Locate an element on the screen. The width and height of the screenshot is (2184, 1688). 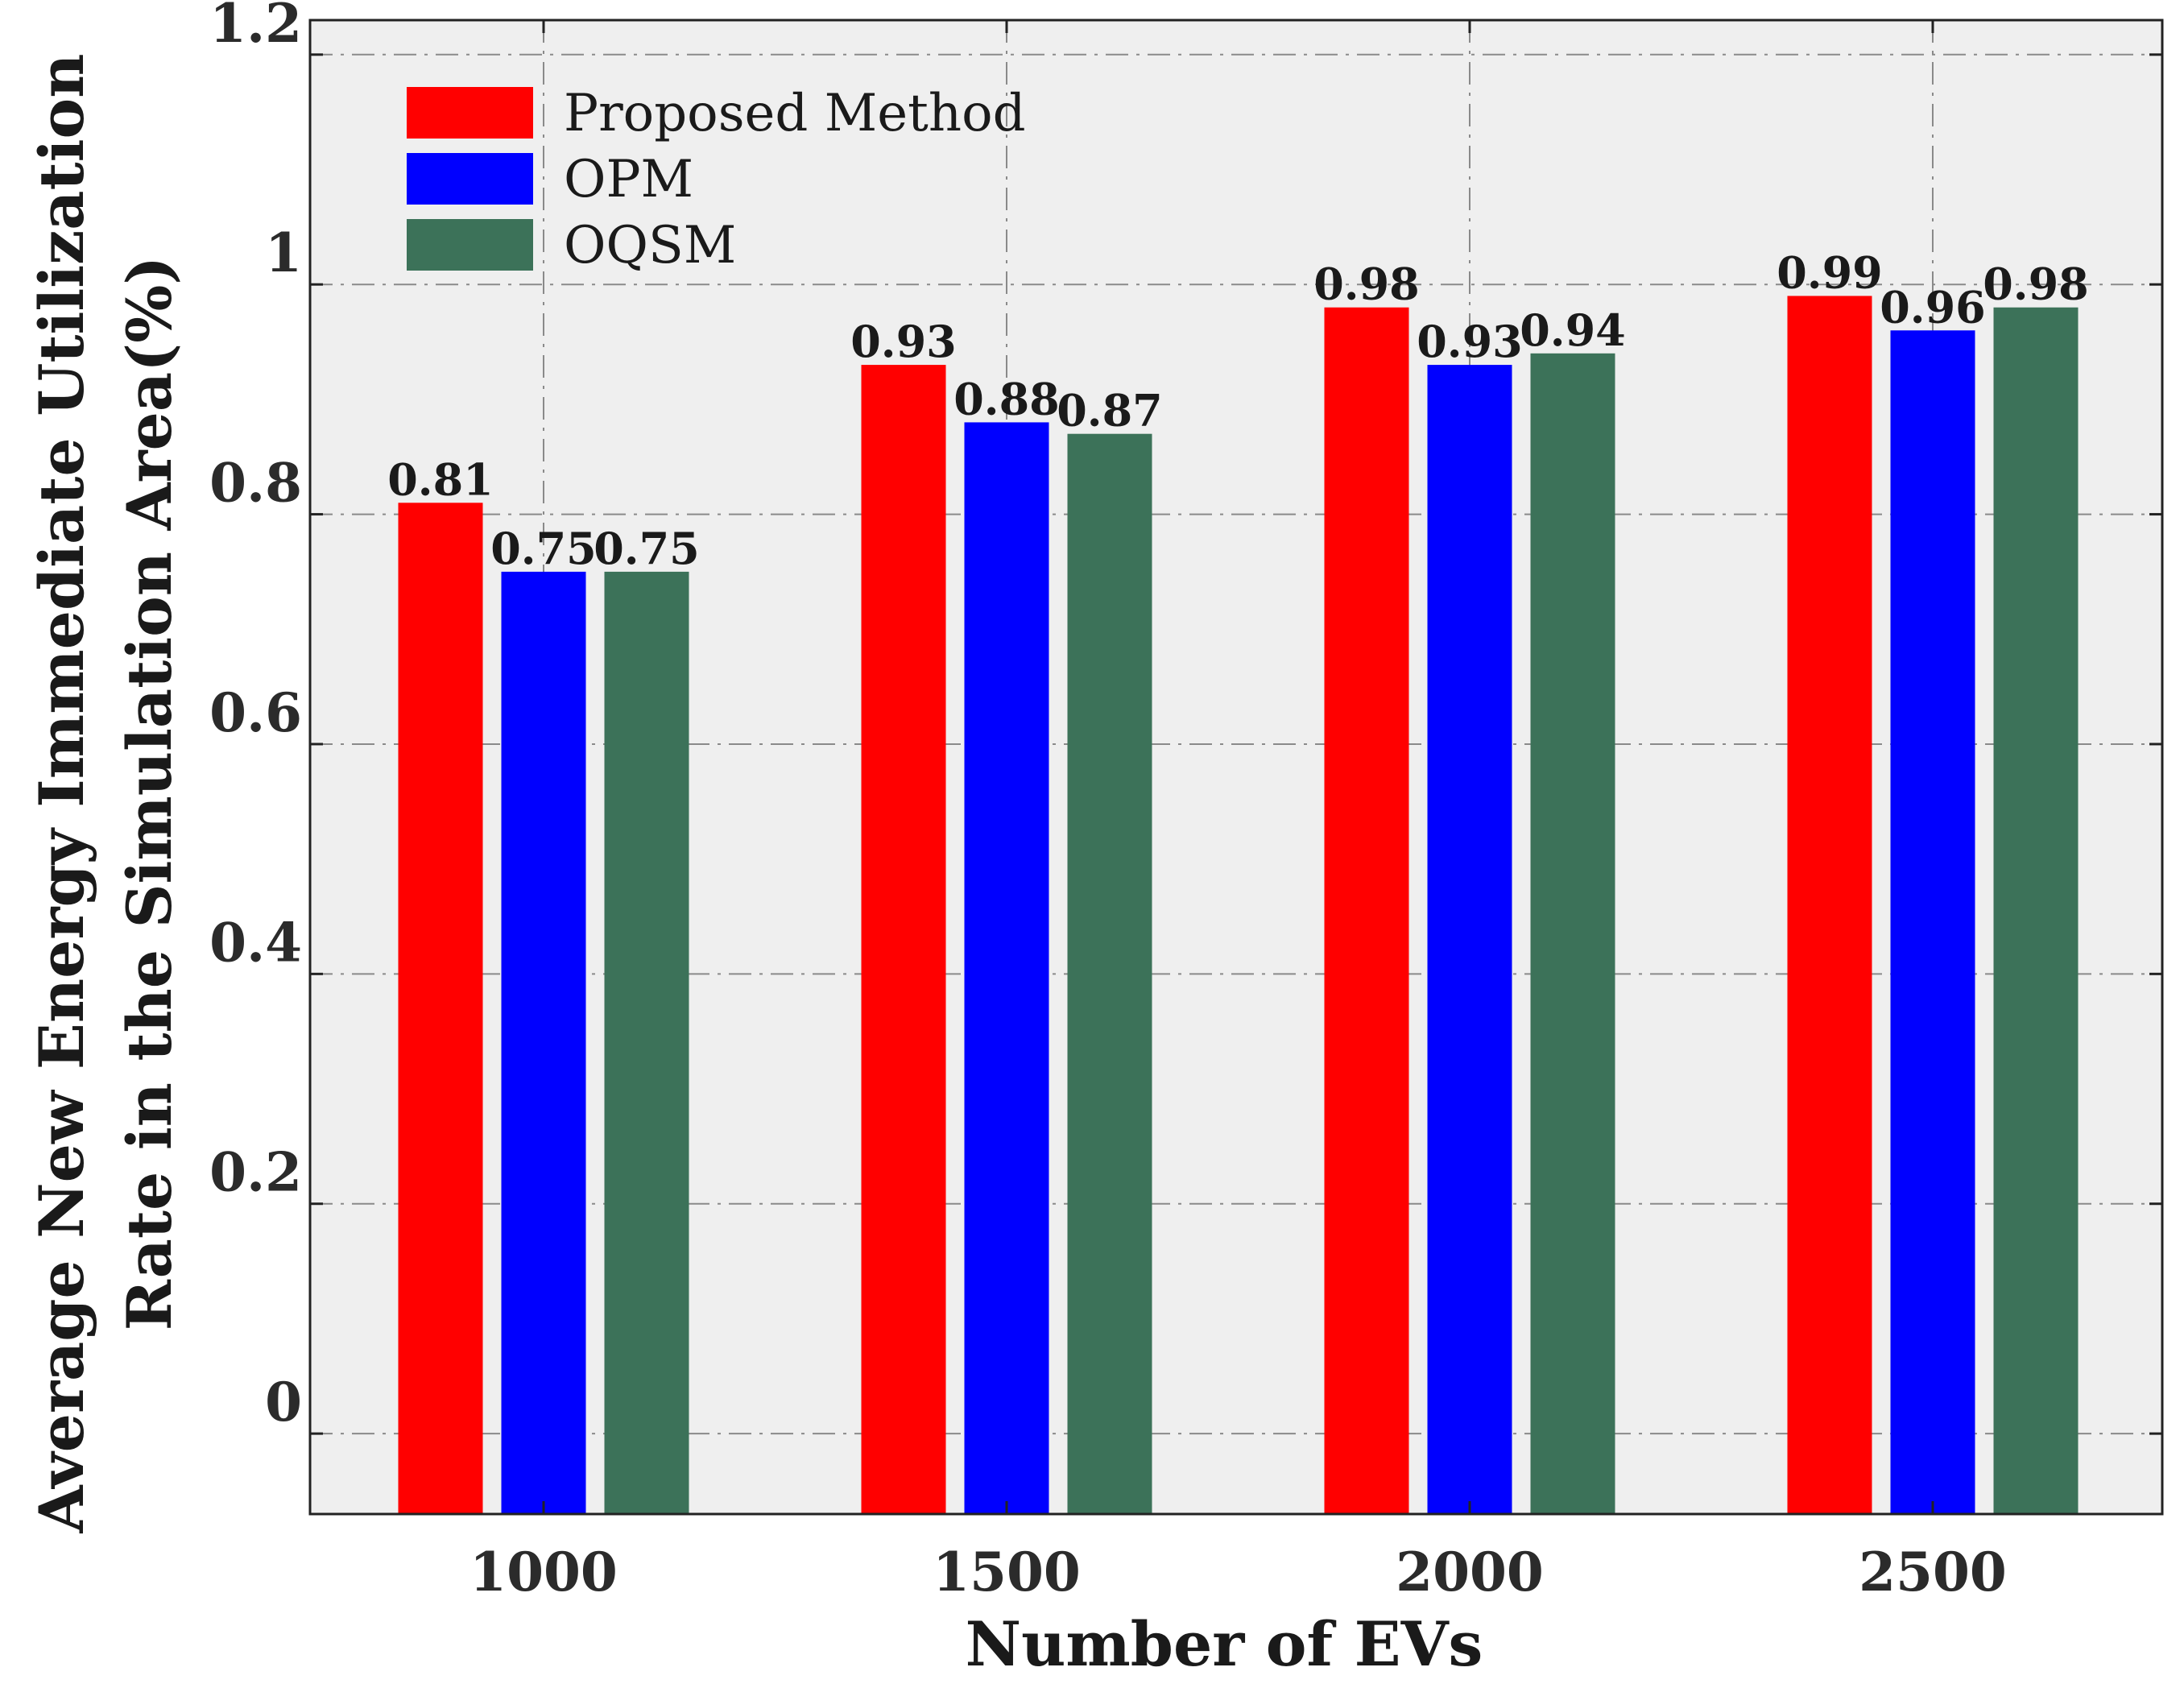
bar-proposed-method-2000 is located at coordinates (1366, 911).